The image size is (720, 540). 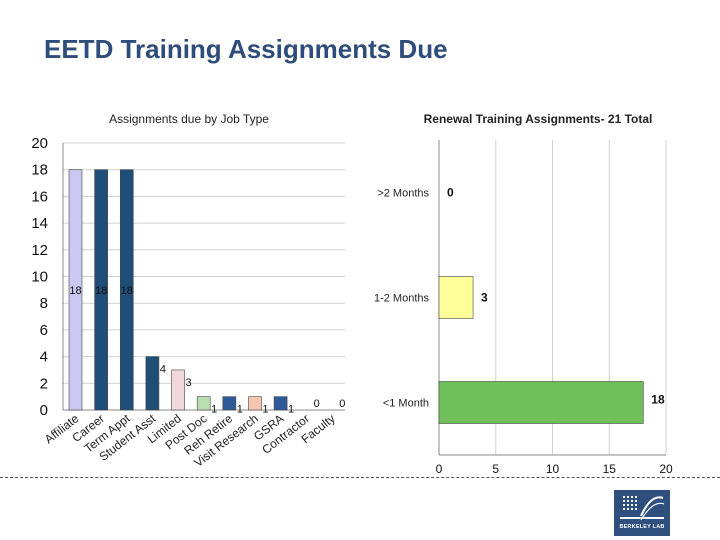 I want to click on y-tick-label: 14, so click(x=39, y=223).